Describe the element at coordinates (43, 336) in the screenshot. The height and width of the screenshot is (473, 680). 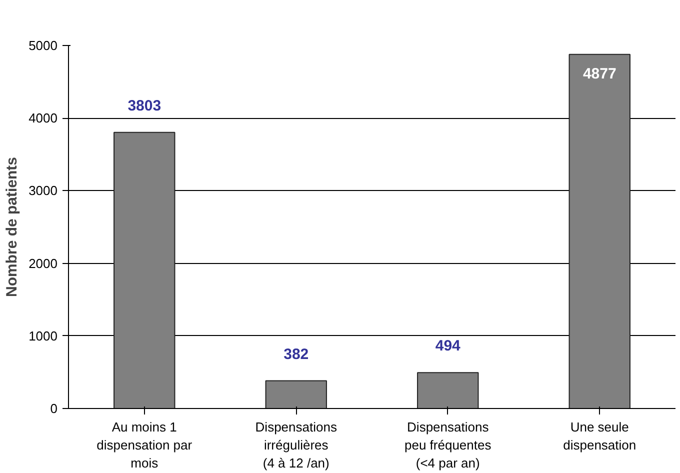
I see `y-tick-label: 1000` at that location.